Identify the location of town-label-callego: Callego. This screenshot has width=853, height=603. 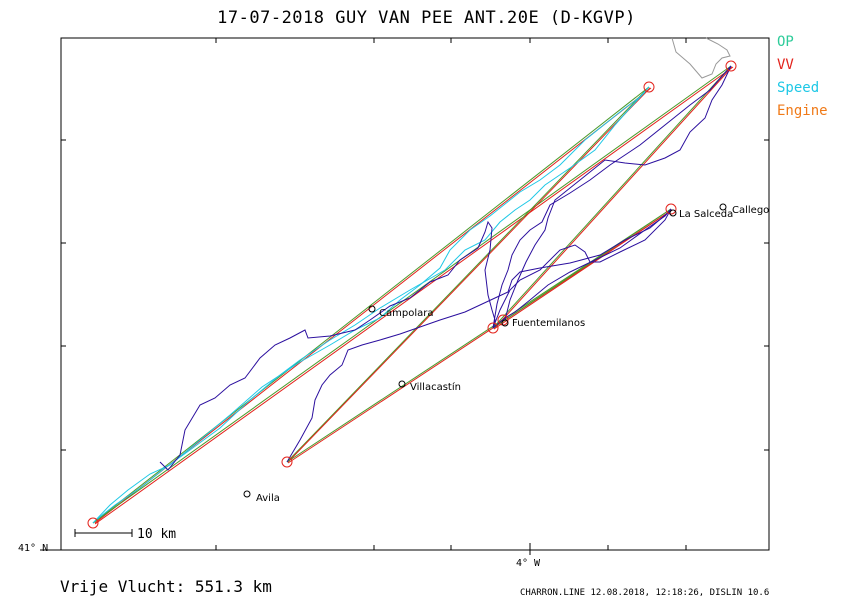
(750, 210).